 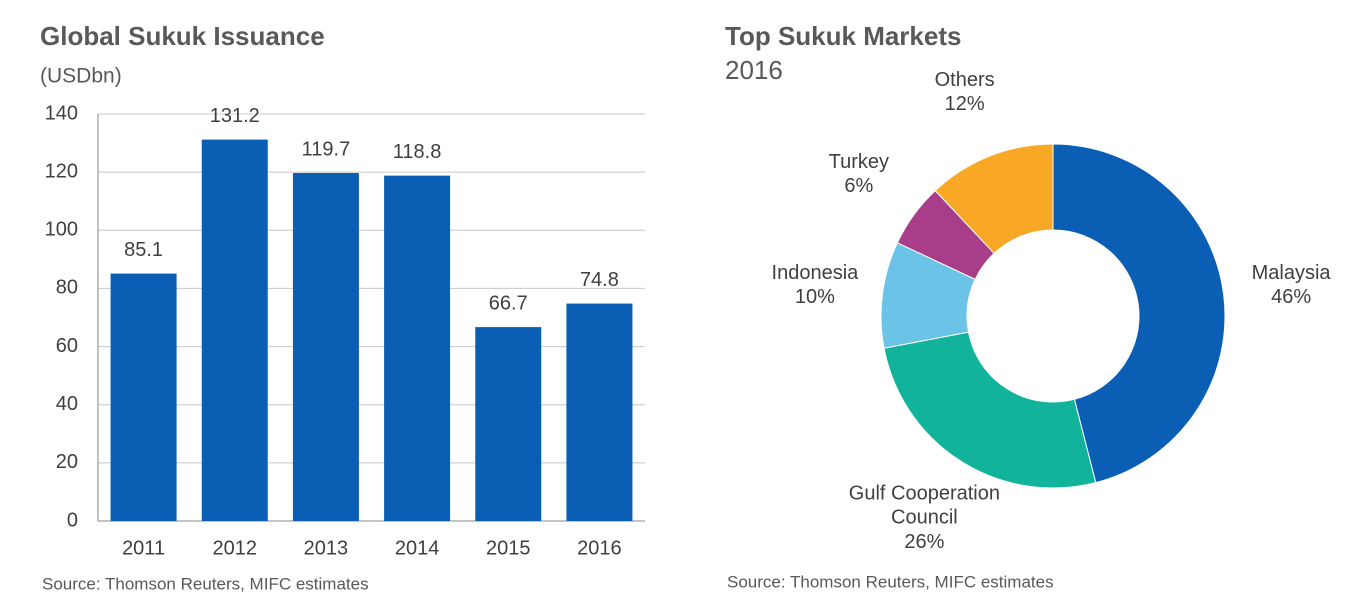 What do you see at coordinates (815, 297) in the screenshot?
I see `data-label: 10%` at bounding box center [815, 297].